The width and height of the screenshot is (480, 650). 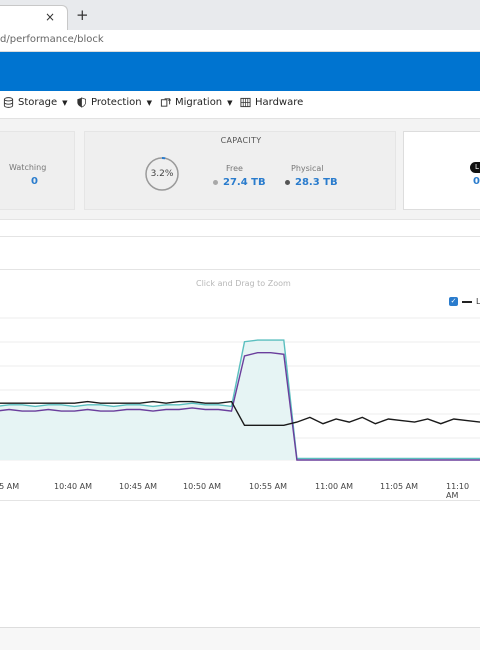 I want to click on browser-tab: ×, so click(x=34, y=17).